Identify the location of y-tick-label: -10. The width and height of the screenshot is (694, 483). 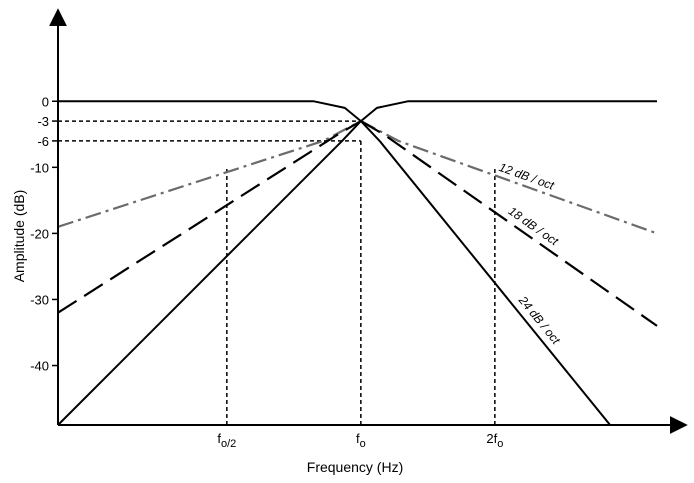
(39, 167).